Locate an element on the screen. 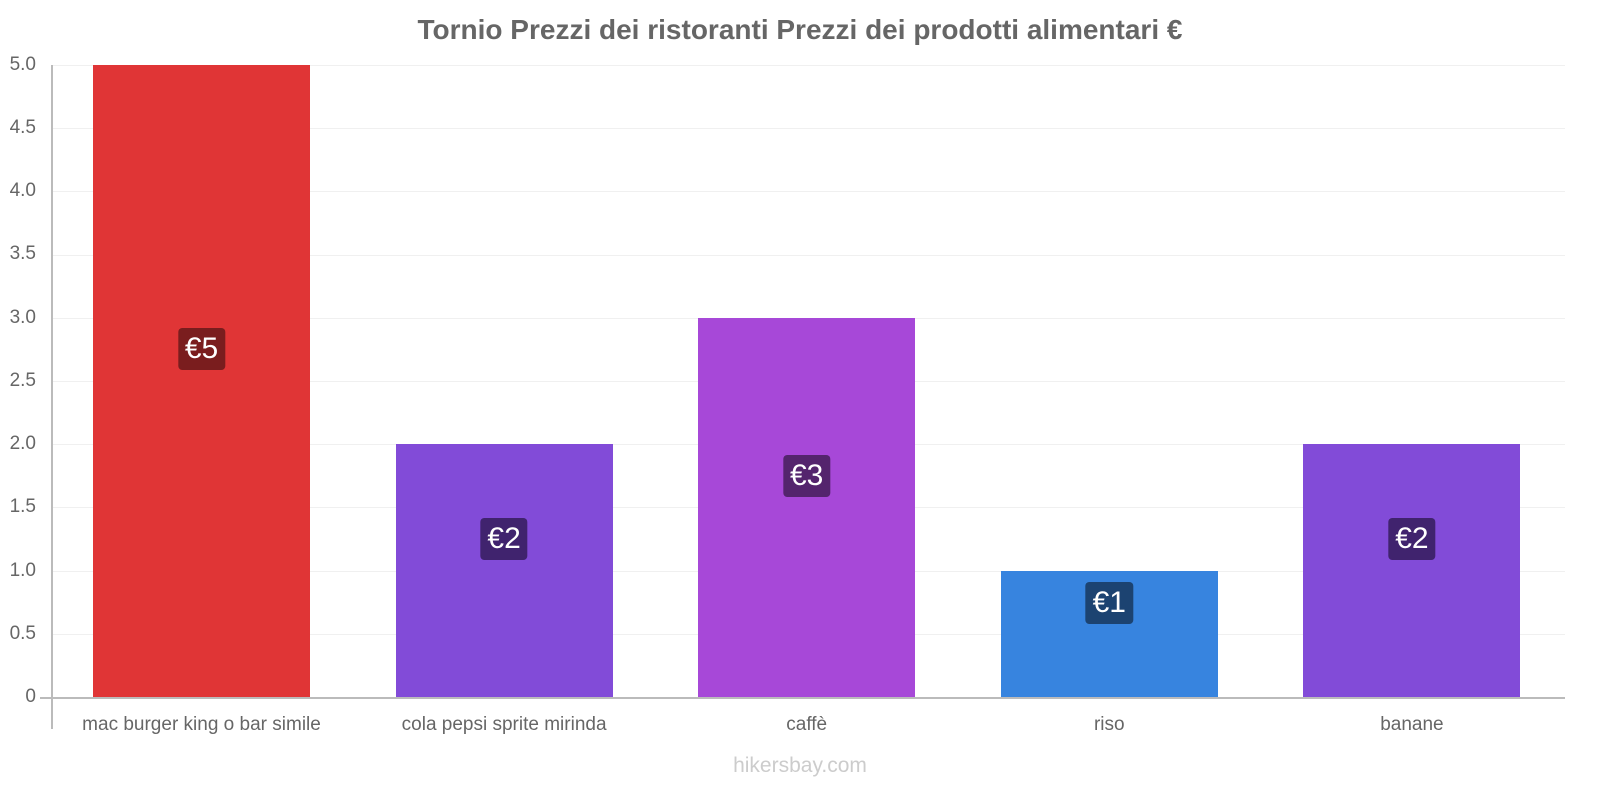 The height and width of the screenshot is (800, 1600). x-tick-label: cola pepsi sprite mirinda is located at coordinates (504, 724).